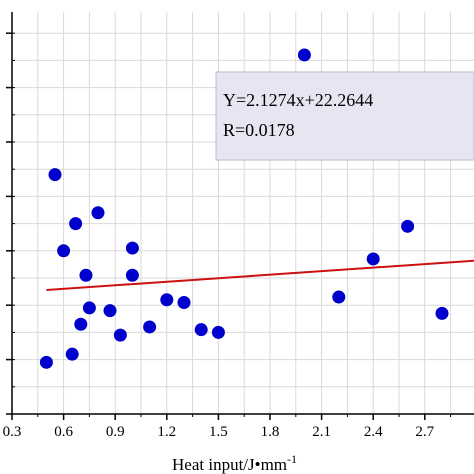  I want to click on x-tick-label: 2.7, so click(424, 432).